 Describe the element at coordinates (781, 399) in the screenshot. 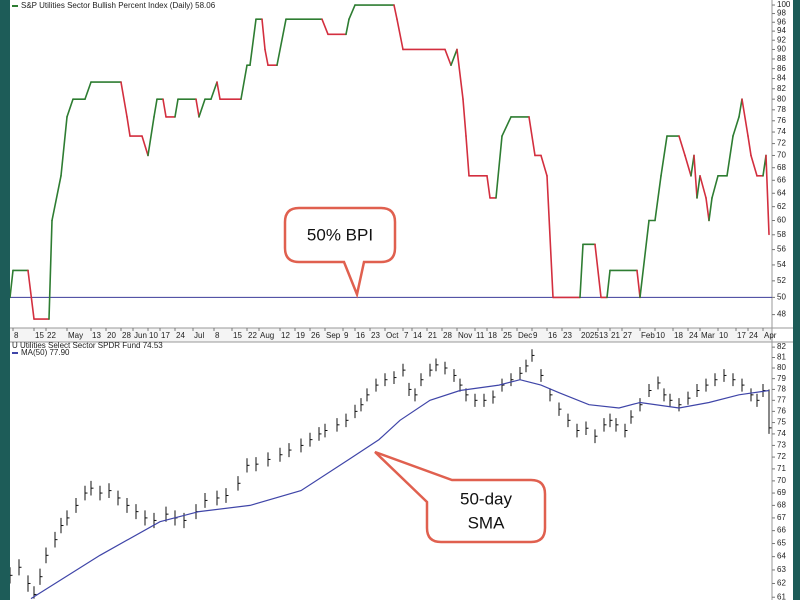

I see `y-tick-label: 77` at that location.